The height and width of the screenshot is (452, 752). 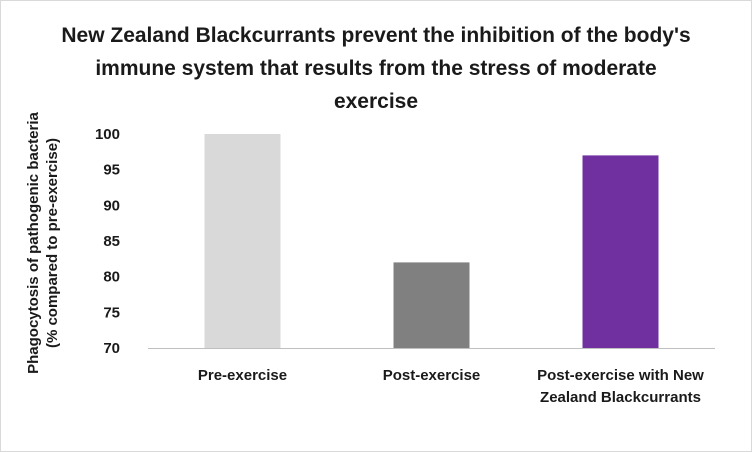 I want to click on y-tick-label: 95, so click(x=111, y=170).